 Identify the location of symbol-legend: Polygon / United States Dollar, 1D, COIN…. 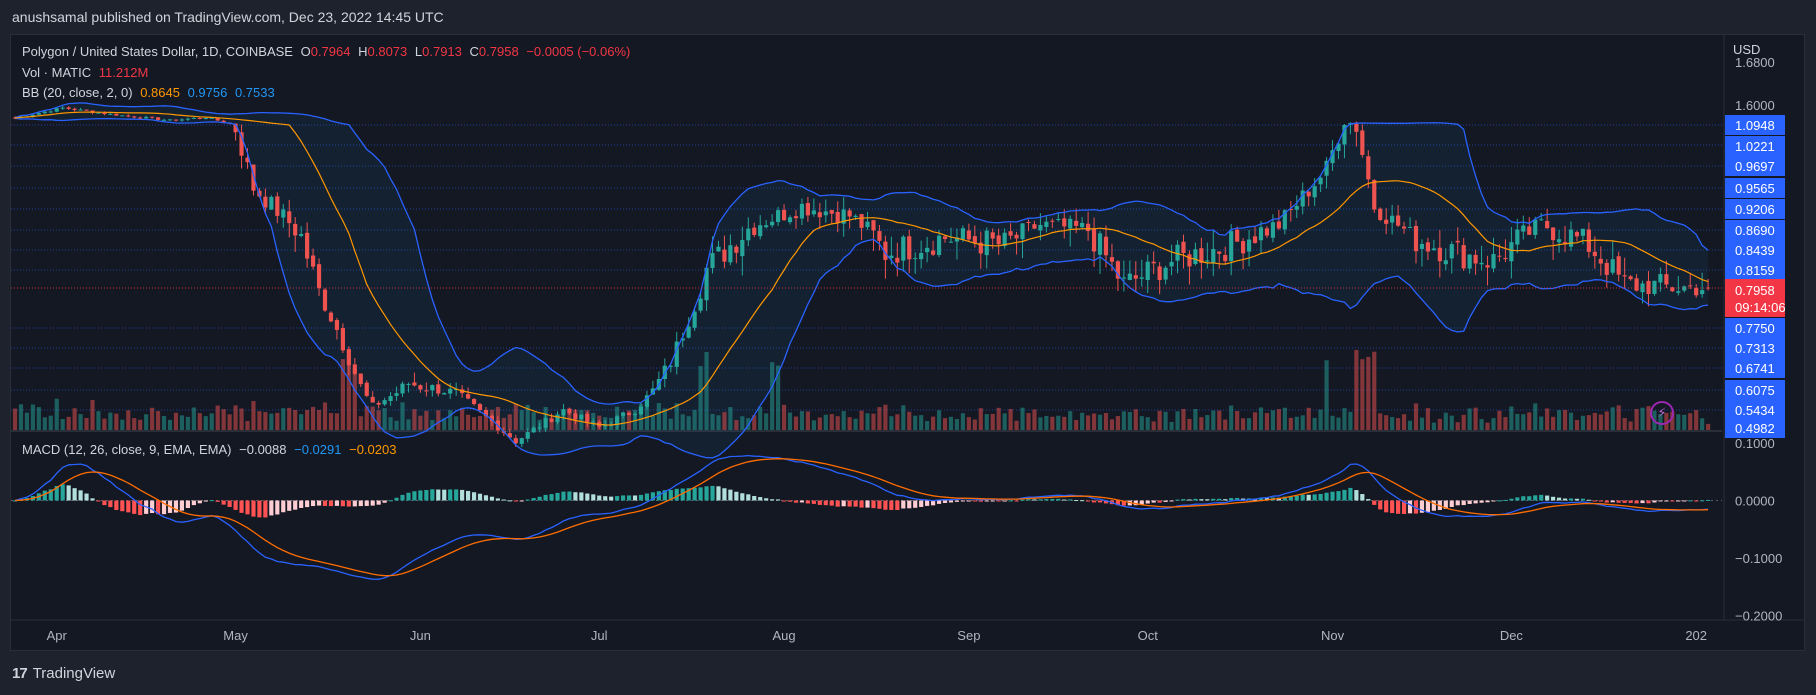
(328, 51).